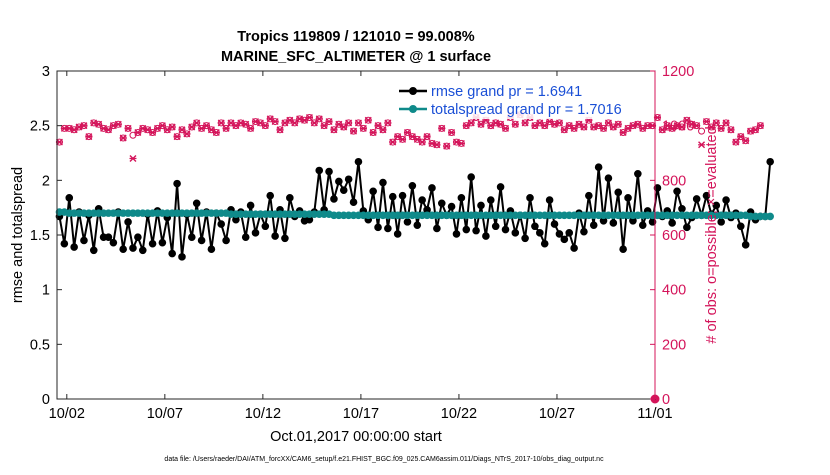 The image size is (830, 475). What do you see at coordinates (413, 109) in the screenshot?
I see `legend-swatch-marker` at bounding box center [413, 109].